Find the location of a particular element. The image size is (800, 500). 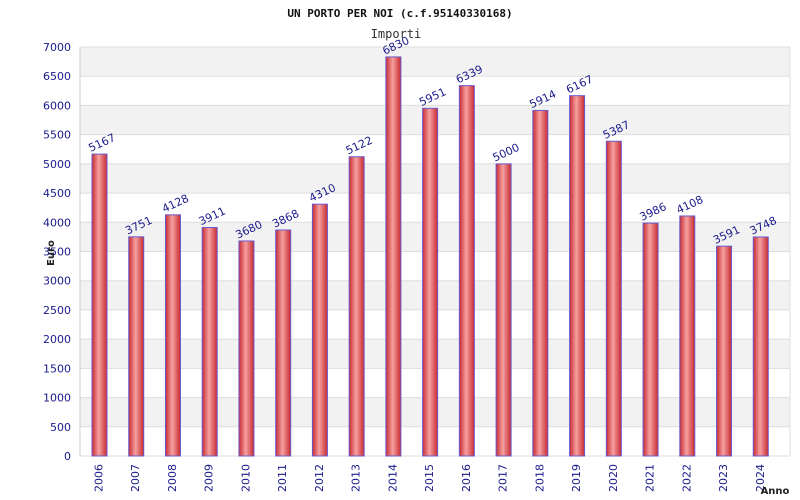

bar-2022 is located at coordinates (687, 336).